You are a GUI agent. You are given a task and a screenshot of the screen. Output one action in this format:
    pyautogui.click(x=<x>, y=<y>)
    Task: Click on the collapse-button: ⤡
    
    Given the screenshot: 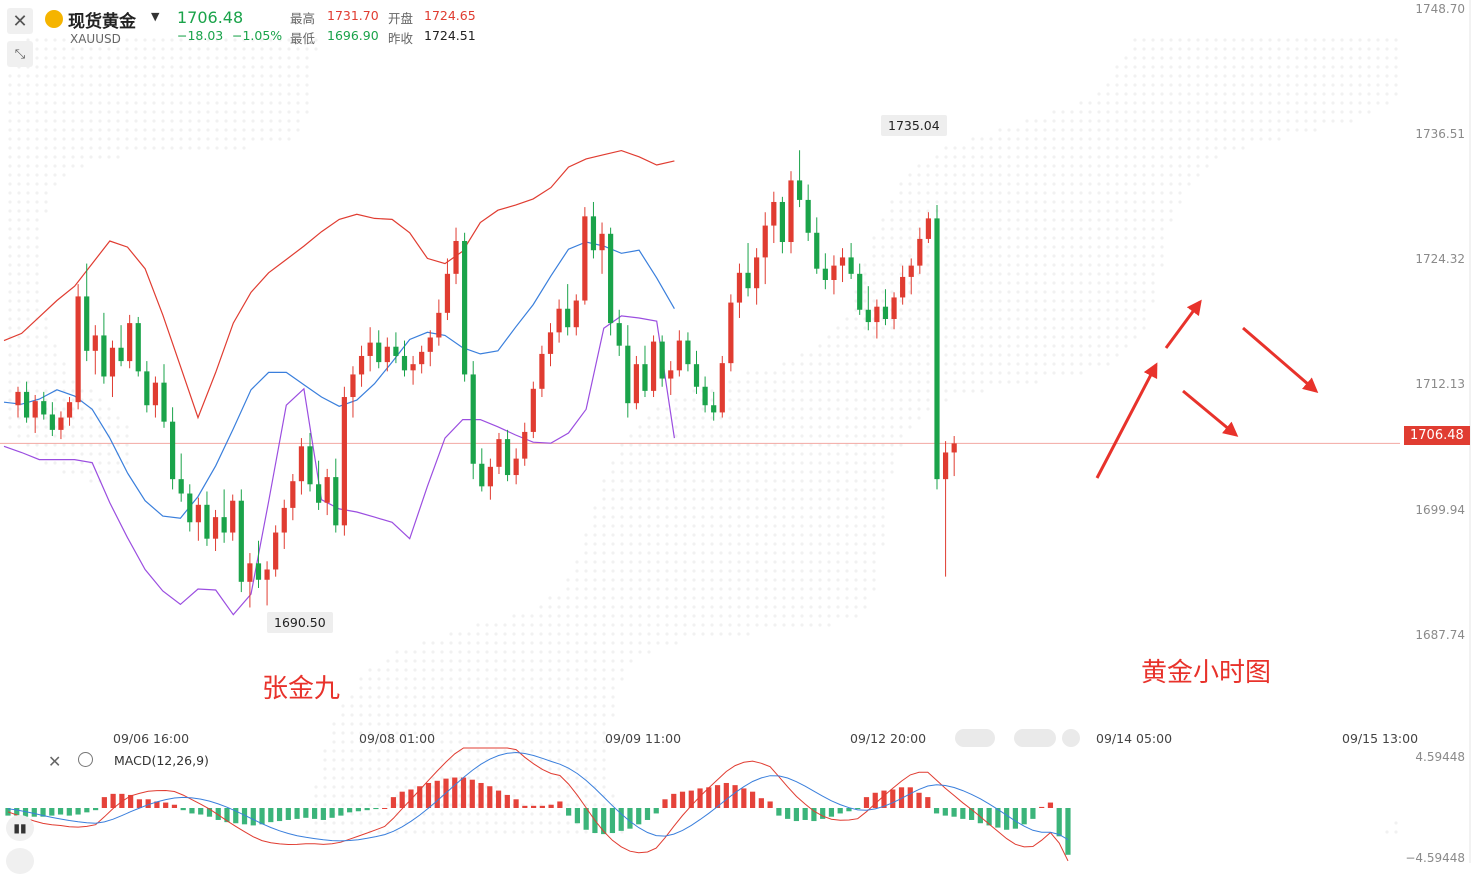 What is the action you would take?
    pyautogui.click(x=20, y=54)
    